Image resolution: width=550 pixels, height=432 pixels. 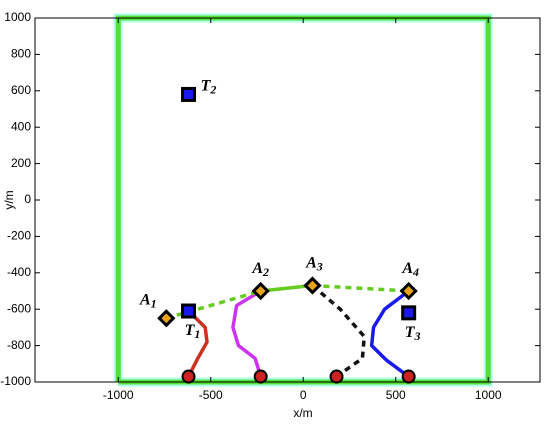 I want to click on target-label: T1, so click(x=193, y=331).